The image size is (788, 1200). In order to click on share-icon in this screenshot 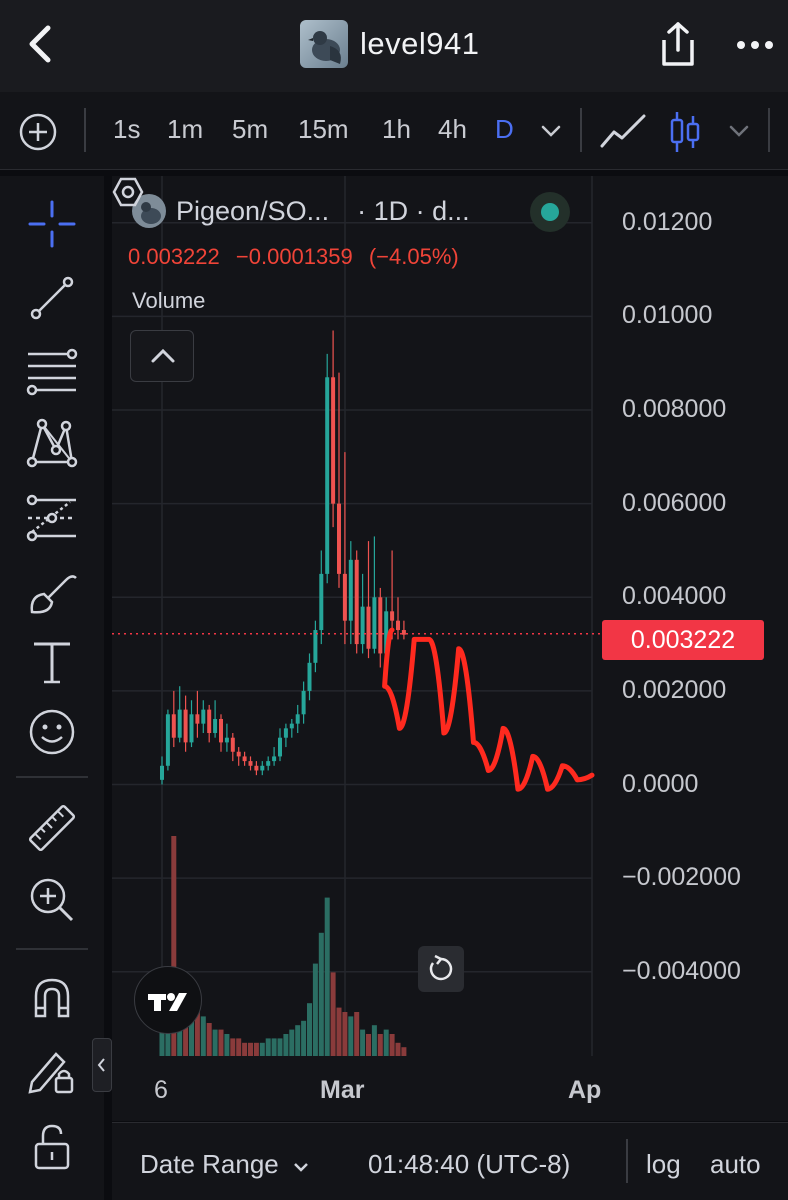, I will do `click(678, 45)`.